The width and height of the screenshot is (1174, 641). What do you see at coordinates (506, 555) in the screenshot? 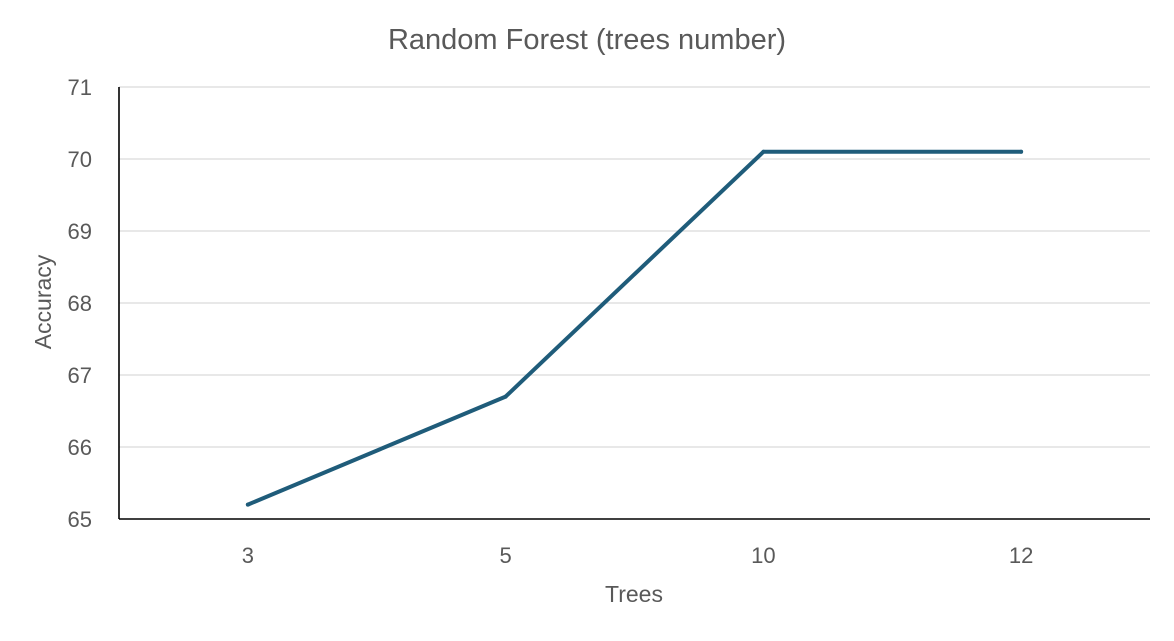
I see `x-tick-label: 5` at bounding box center [506, 555].